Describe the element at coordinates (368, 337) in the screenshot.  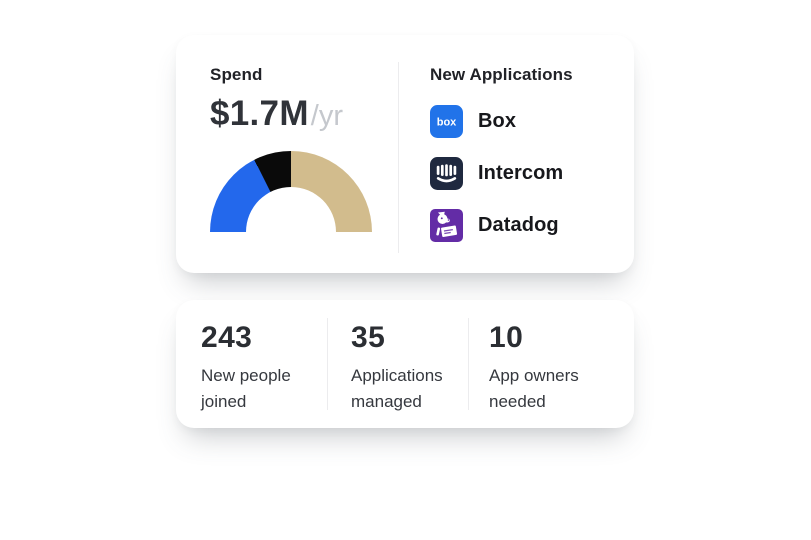
I see `stat-value: 35` at that location.